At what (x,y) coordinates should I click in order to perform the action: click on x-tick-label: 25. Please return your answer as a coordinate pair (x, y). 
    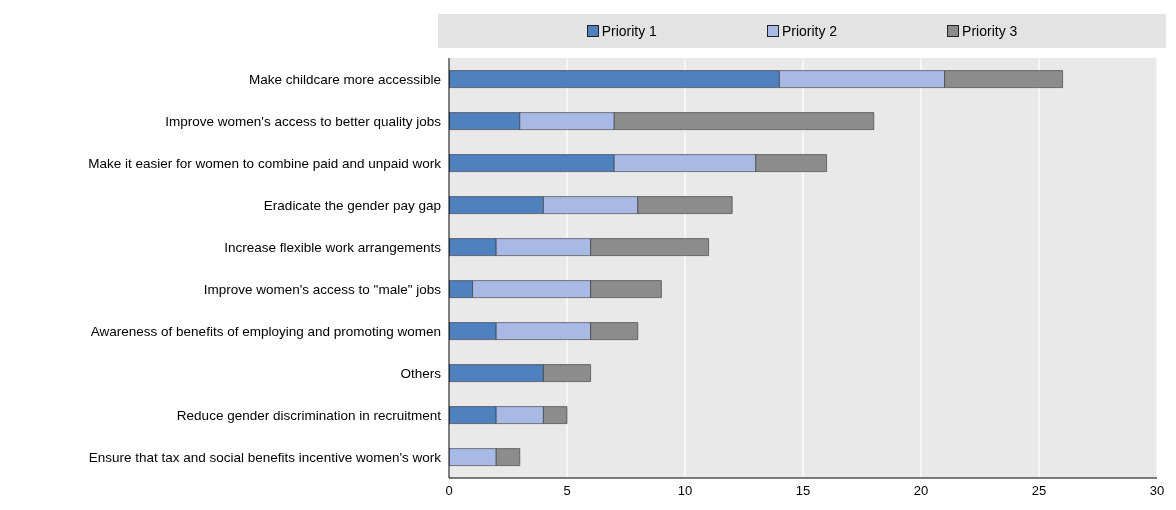
    Looking at the image, I should click on (1039, 491).